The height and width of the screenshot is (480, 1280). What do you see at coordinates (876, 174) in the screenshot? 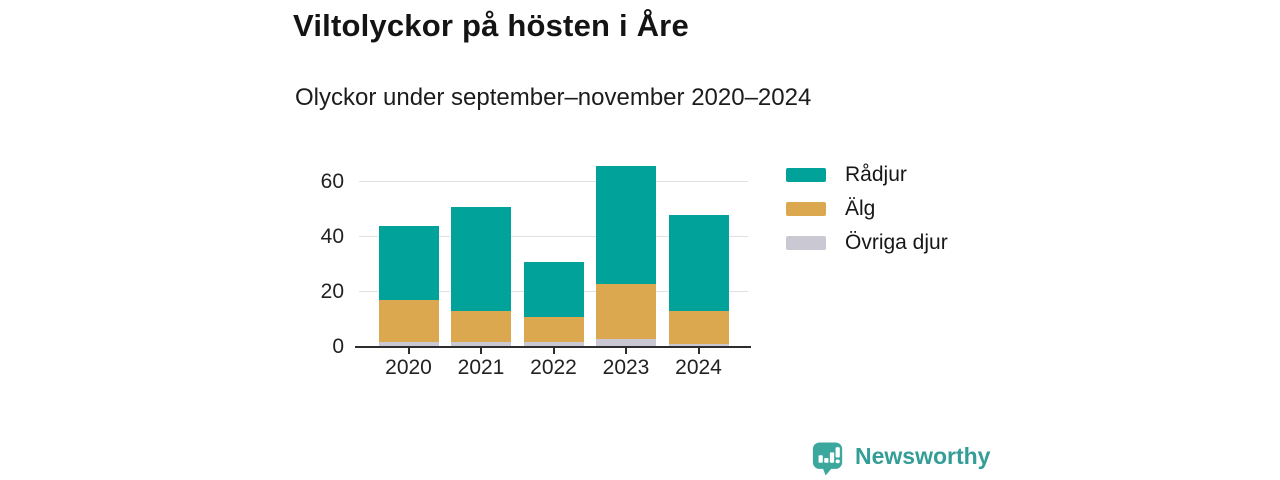
I see `legend-label: Rådjur` at bounding box center [876, 174].